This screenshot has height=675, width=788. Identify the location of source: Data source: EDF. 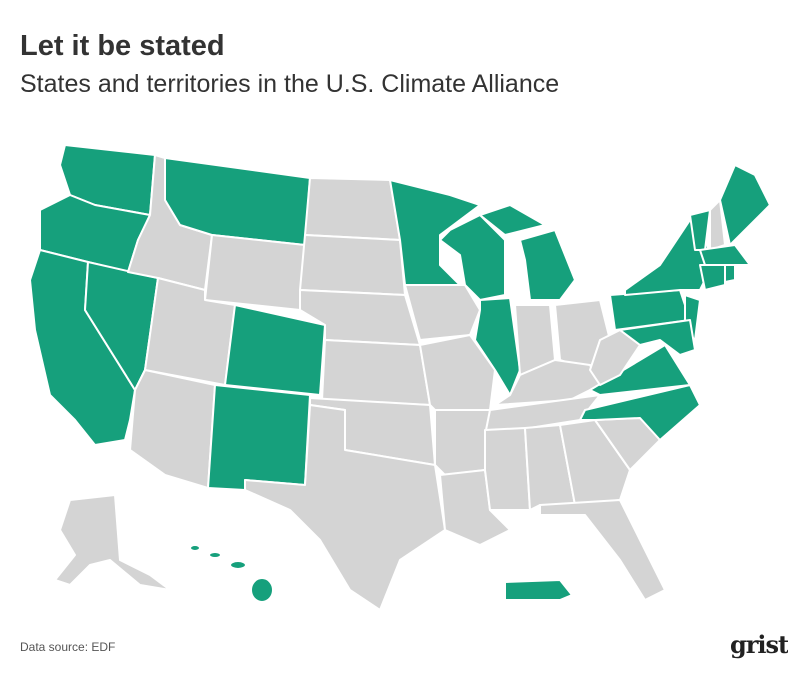
(68, 647).